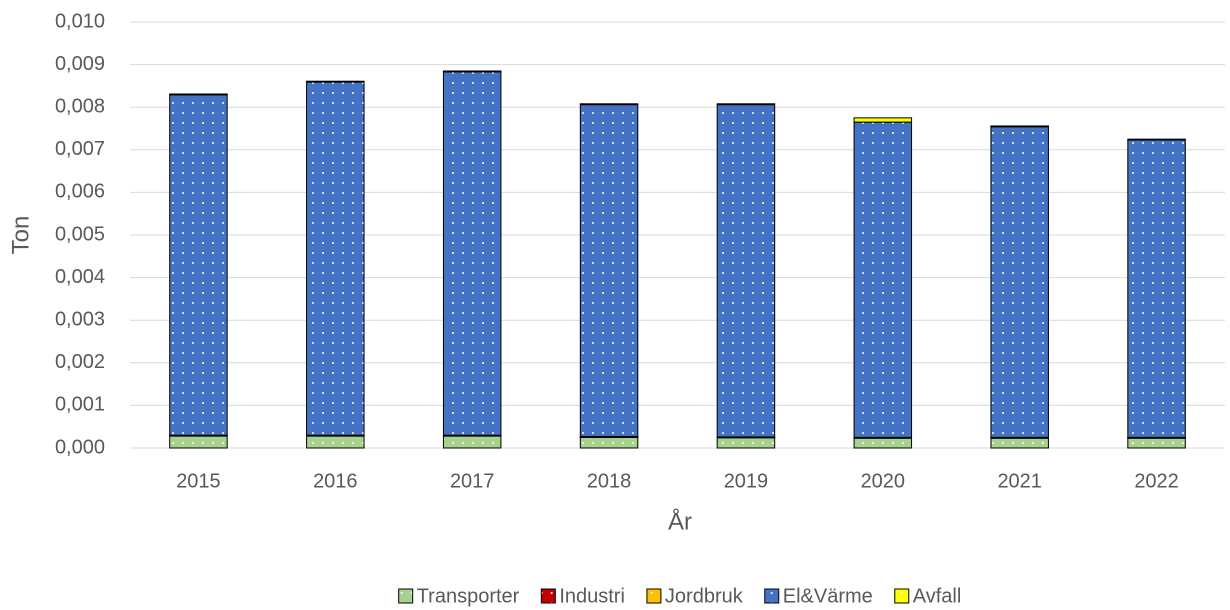  Describe the element at coordinates (592, 596) in the screenshot. I see `legend-label: Industri` at that location.